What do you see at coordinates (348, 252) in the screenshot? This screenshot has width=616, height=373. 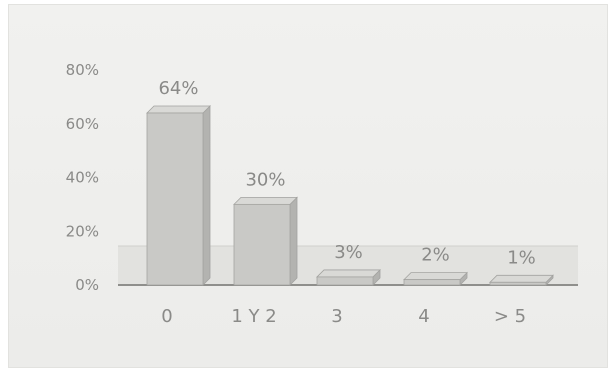 I see `data-label: 3%` at bounding box center [348, 252].